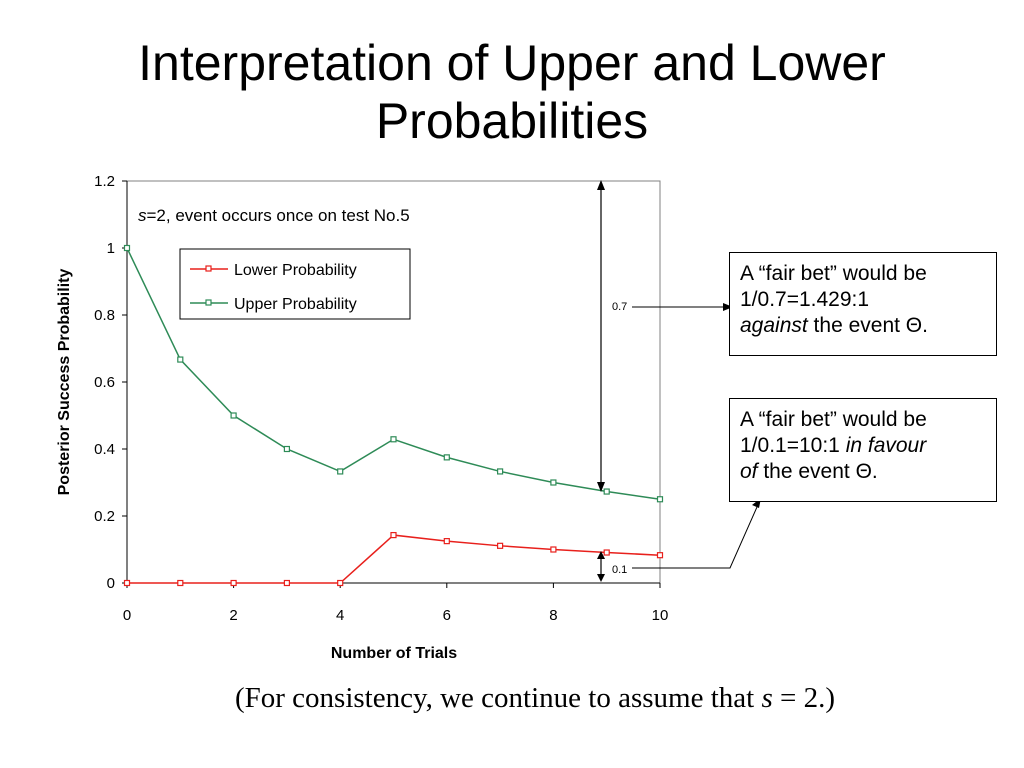 This screenshot has height=768, width=1024. Describe the element at coordinates (394, 559) in the screenshot. I see `series-line-lower` at that location.